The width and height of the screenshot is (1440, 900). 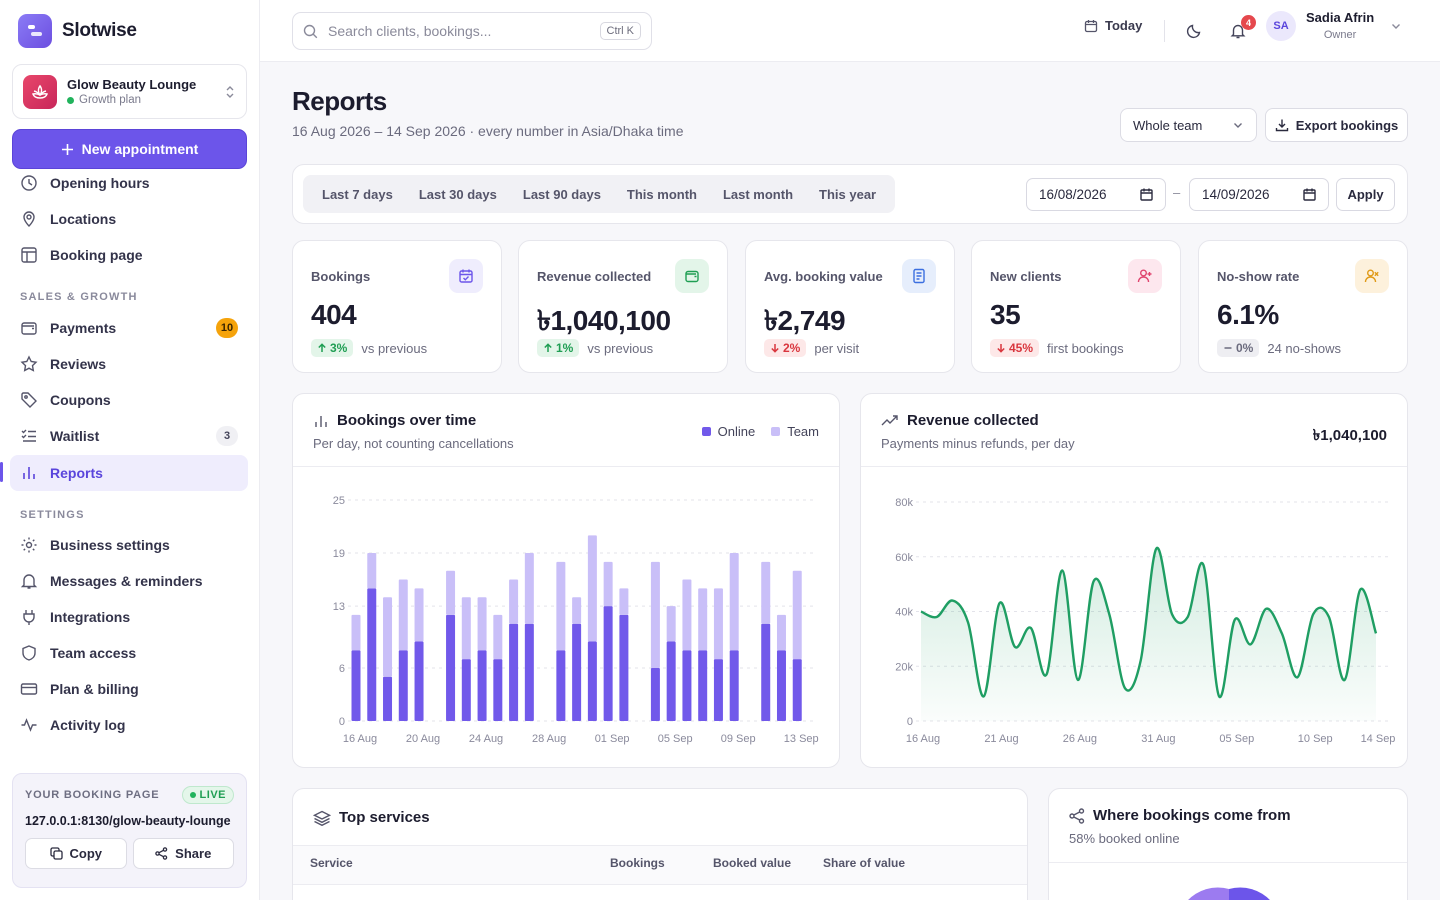 I want to click on preset-last-month: Last month, so click(x=758, y=194).